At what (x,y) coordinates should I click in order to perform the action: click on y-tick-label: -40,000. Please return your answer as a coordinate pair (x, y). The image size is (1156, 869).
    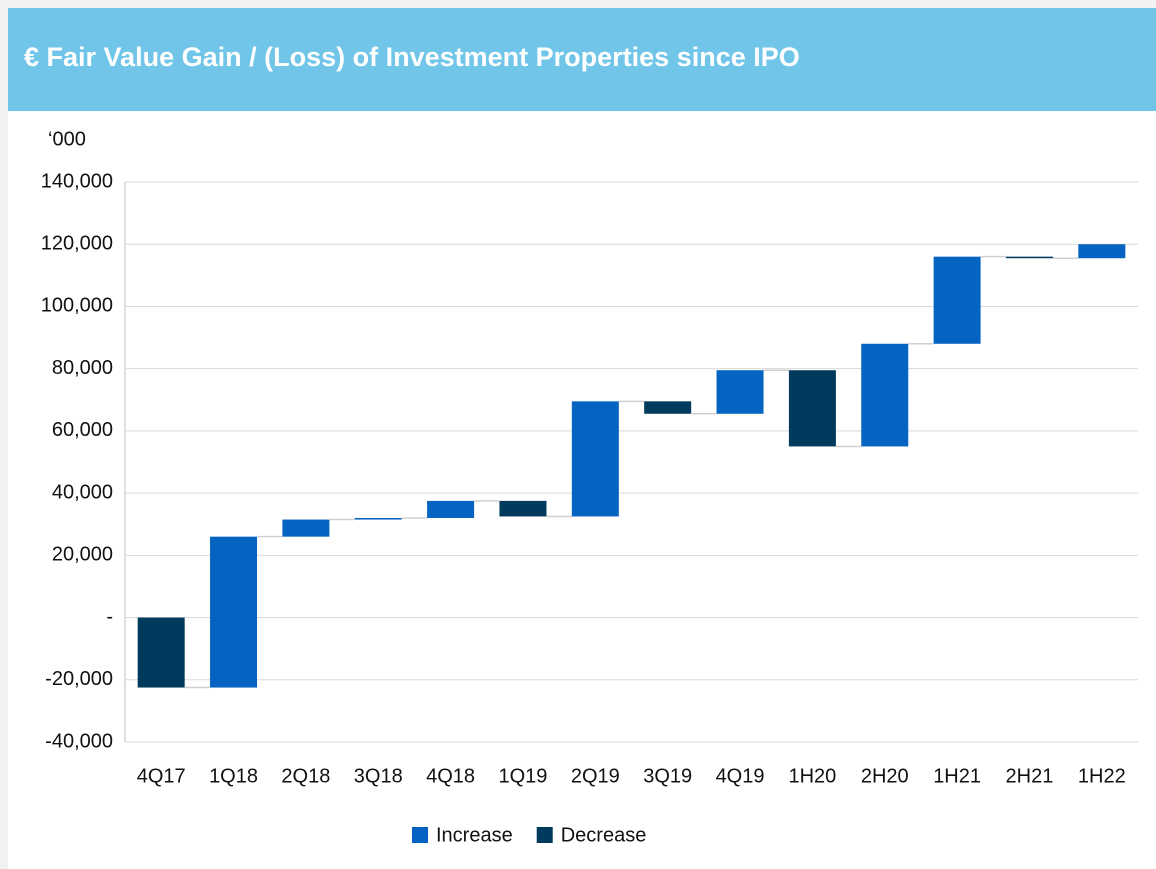
    Looking at the image, I should click on (79, 741).